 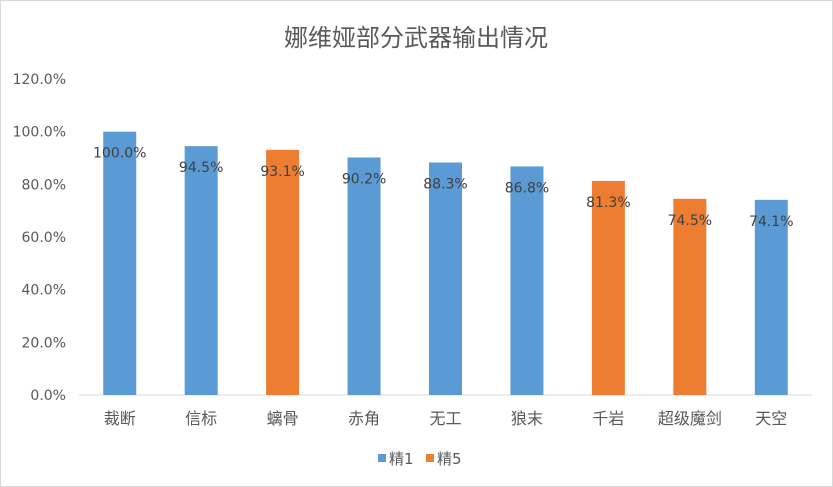 I want to click on data-label: 94.5%, so click(x=201, y=168).